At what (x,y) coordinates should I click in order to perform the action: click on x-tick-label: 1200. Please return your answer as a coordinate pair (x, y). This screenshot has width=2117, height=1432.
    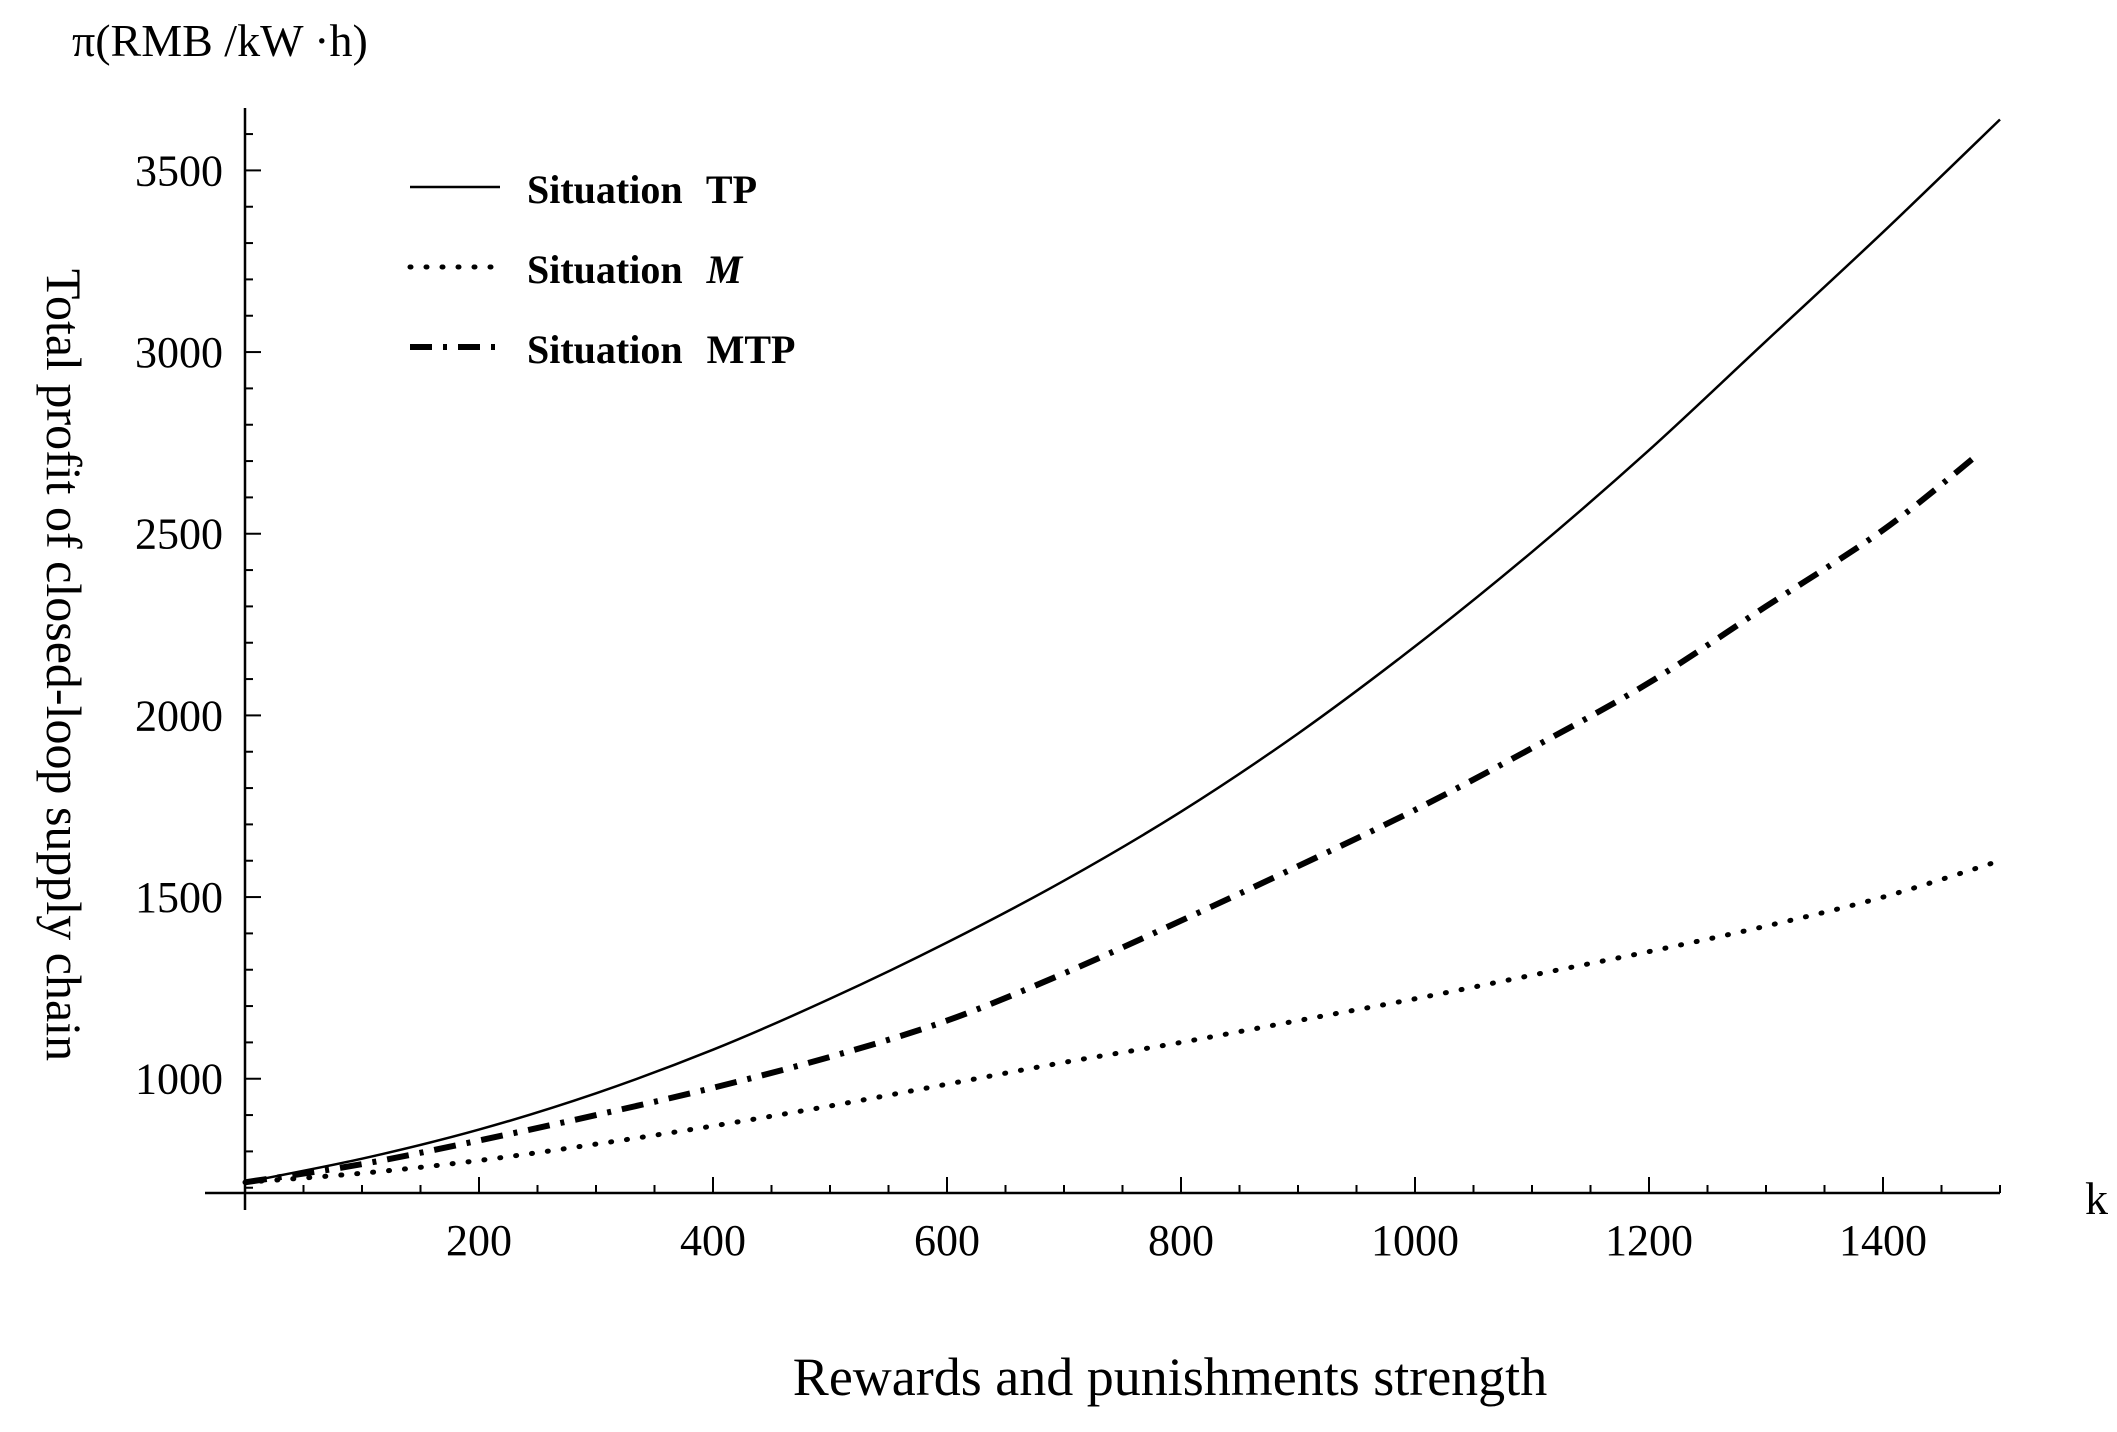
    Looking at the image, I should click on (1649, 1240).